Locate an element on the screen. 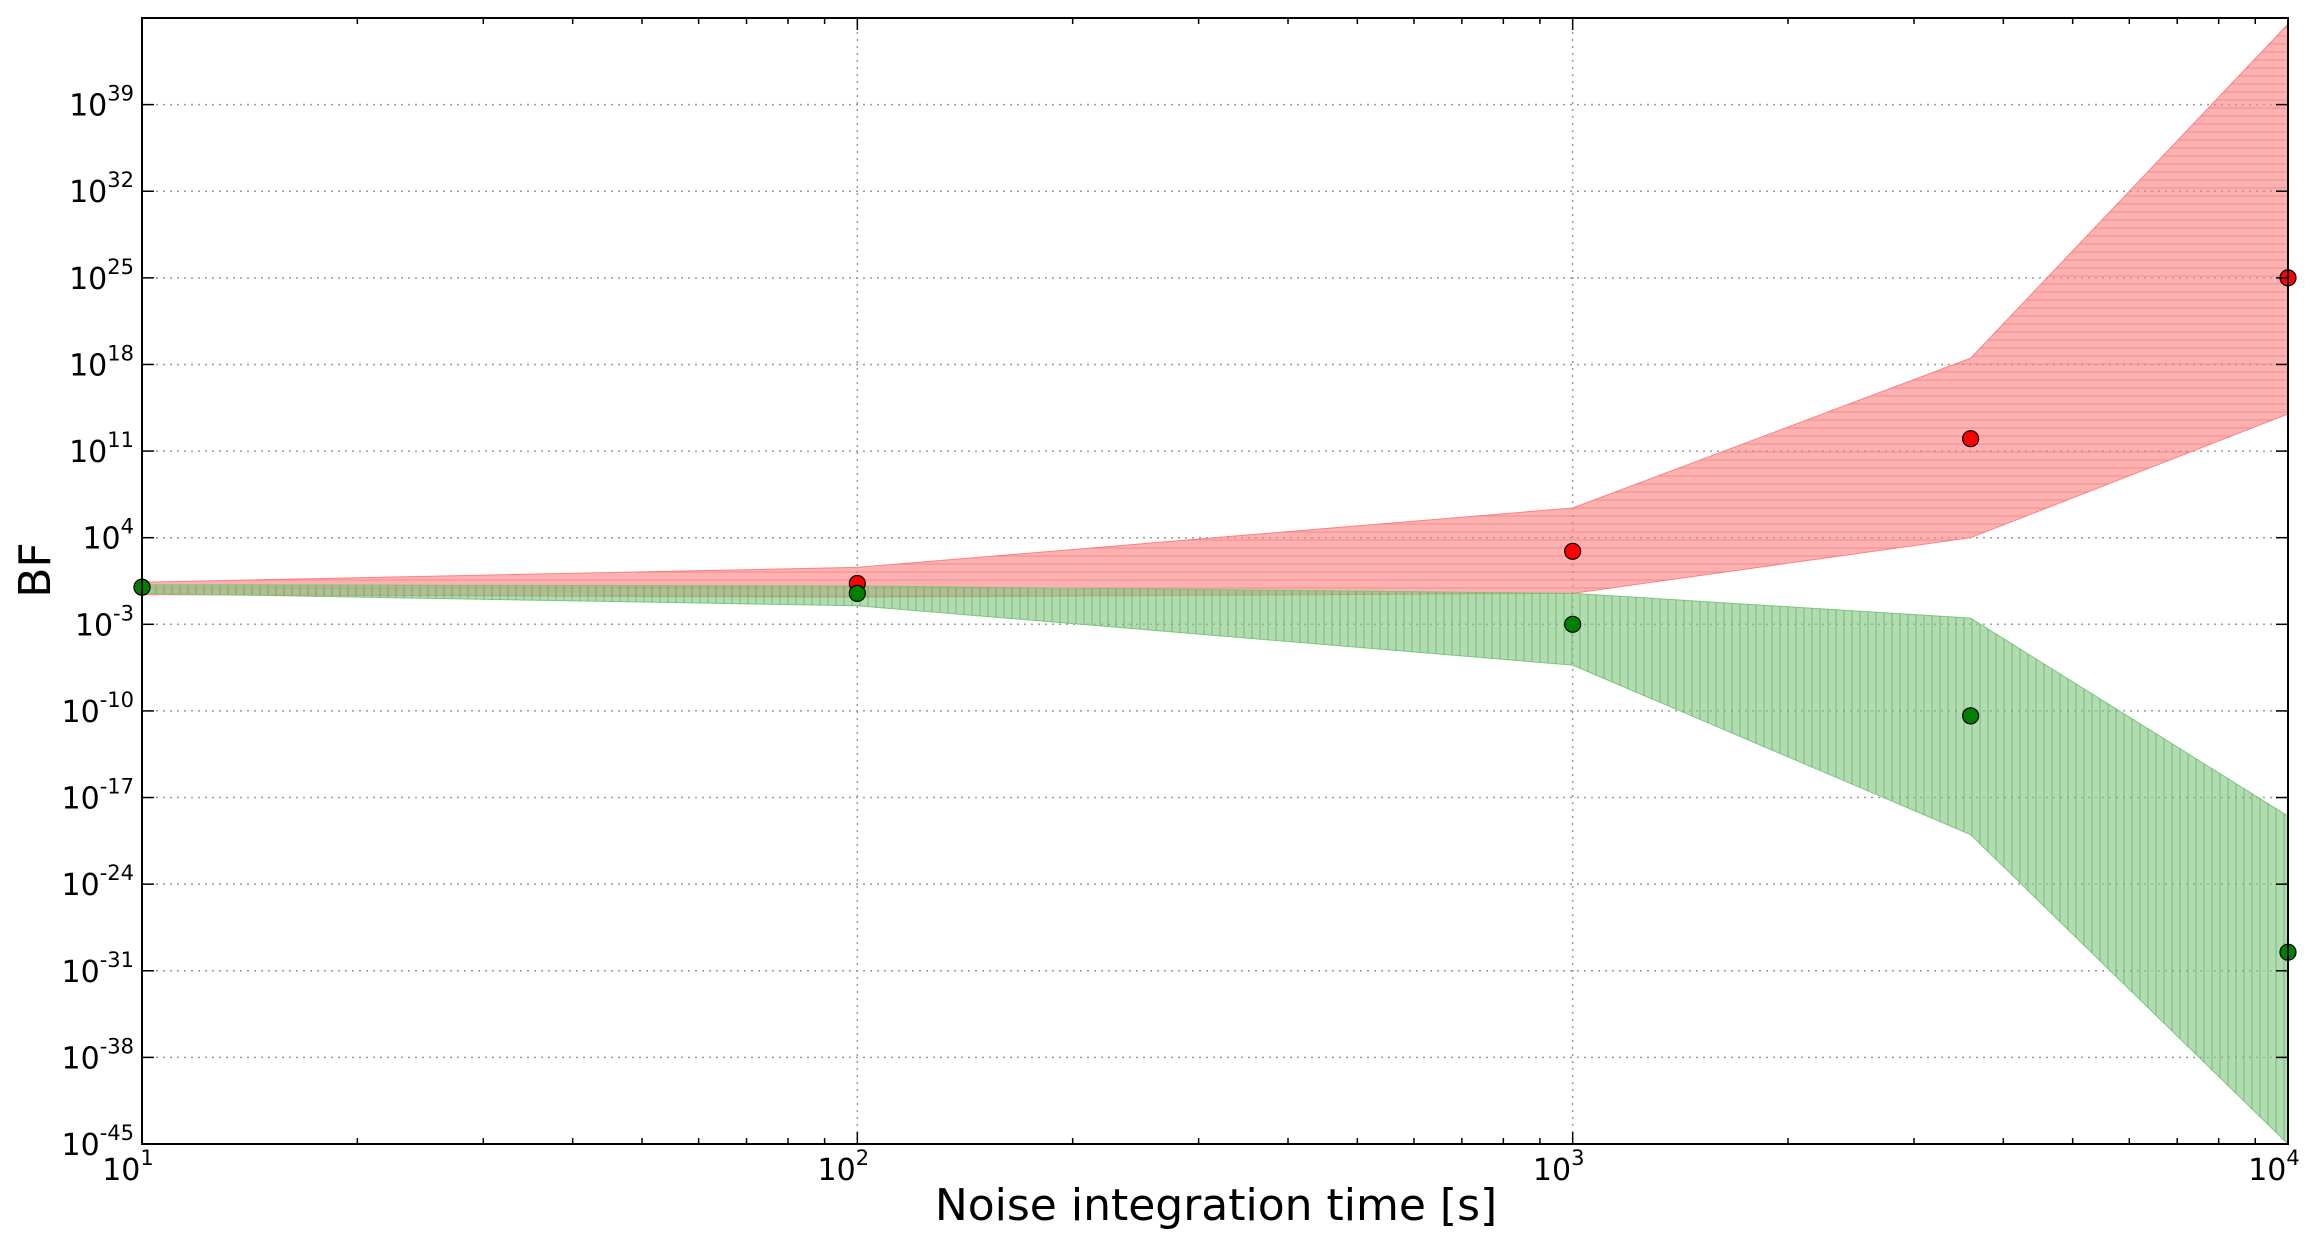 This screenshot has width=2318, height=1242. y-tick-label: 10⁻¹⁰ is located at coordinates (98, 709).